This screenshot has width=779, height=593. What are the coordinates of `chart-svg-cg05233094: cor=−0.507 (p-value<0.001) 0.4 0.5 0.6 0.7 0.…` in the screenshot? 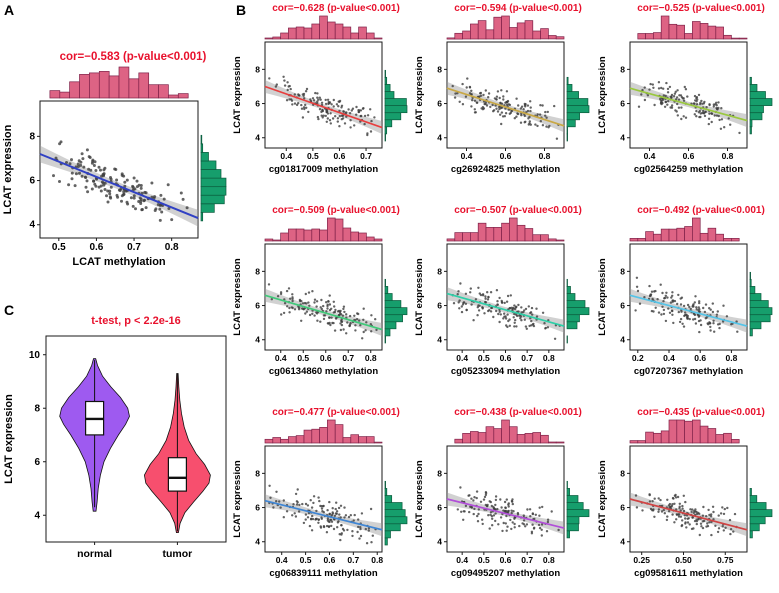 It's located at (502, 291).